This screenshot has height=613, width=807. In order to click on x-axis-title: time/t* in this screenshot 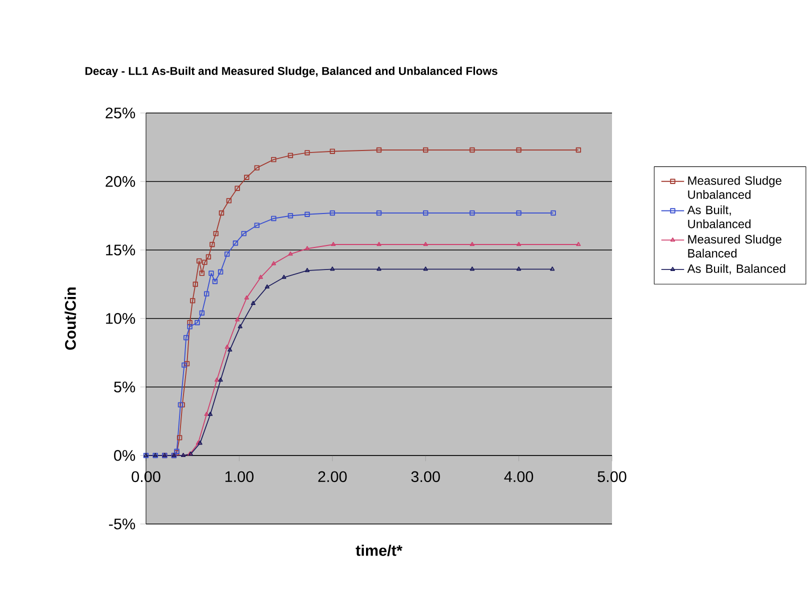, I will do `click(379, 550)`.